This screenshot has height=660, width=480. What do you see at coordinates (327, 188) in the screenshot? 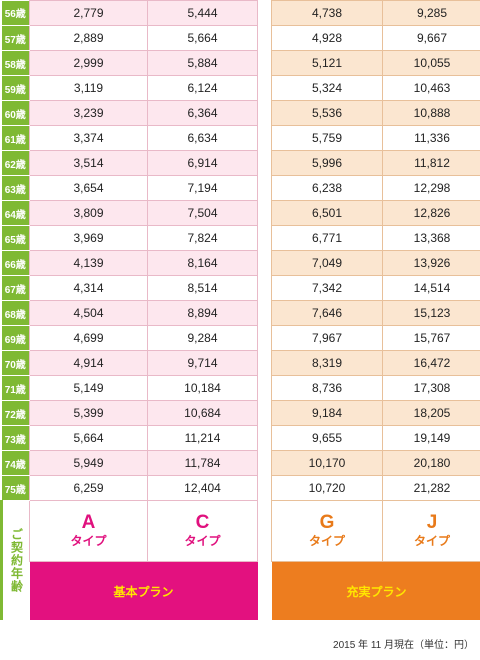
I see `type-g-premium: 6,238` at bounding box center [327, 188].